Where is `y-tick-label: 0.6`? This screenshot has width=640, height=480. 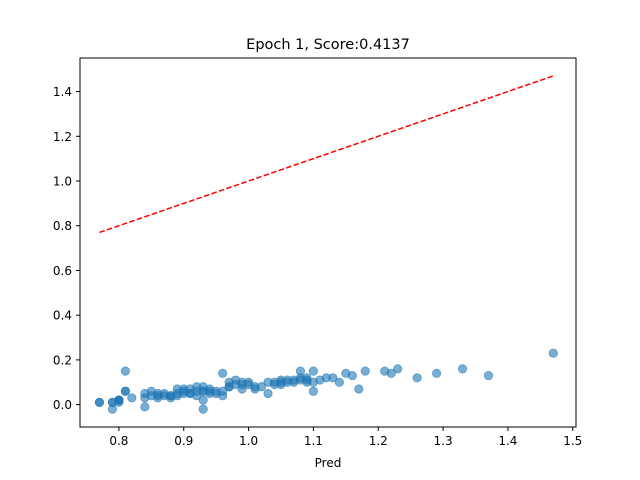
y-tick-label: 0.6 is located at coordinates (62, 271).